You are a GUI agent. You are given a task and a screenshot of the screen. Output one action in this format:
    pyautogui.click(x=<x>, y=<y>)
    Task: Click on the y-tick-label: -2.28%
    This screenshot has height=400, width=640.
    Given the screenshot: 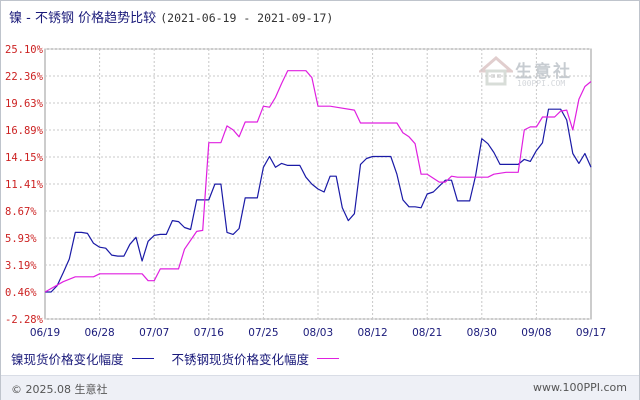 What is the action you would take?
    pyautogui.click(x=24, y=320)
    